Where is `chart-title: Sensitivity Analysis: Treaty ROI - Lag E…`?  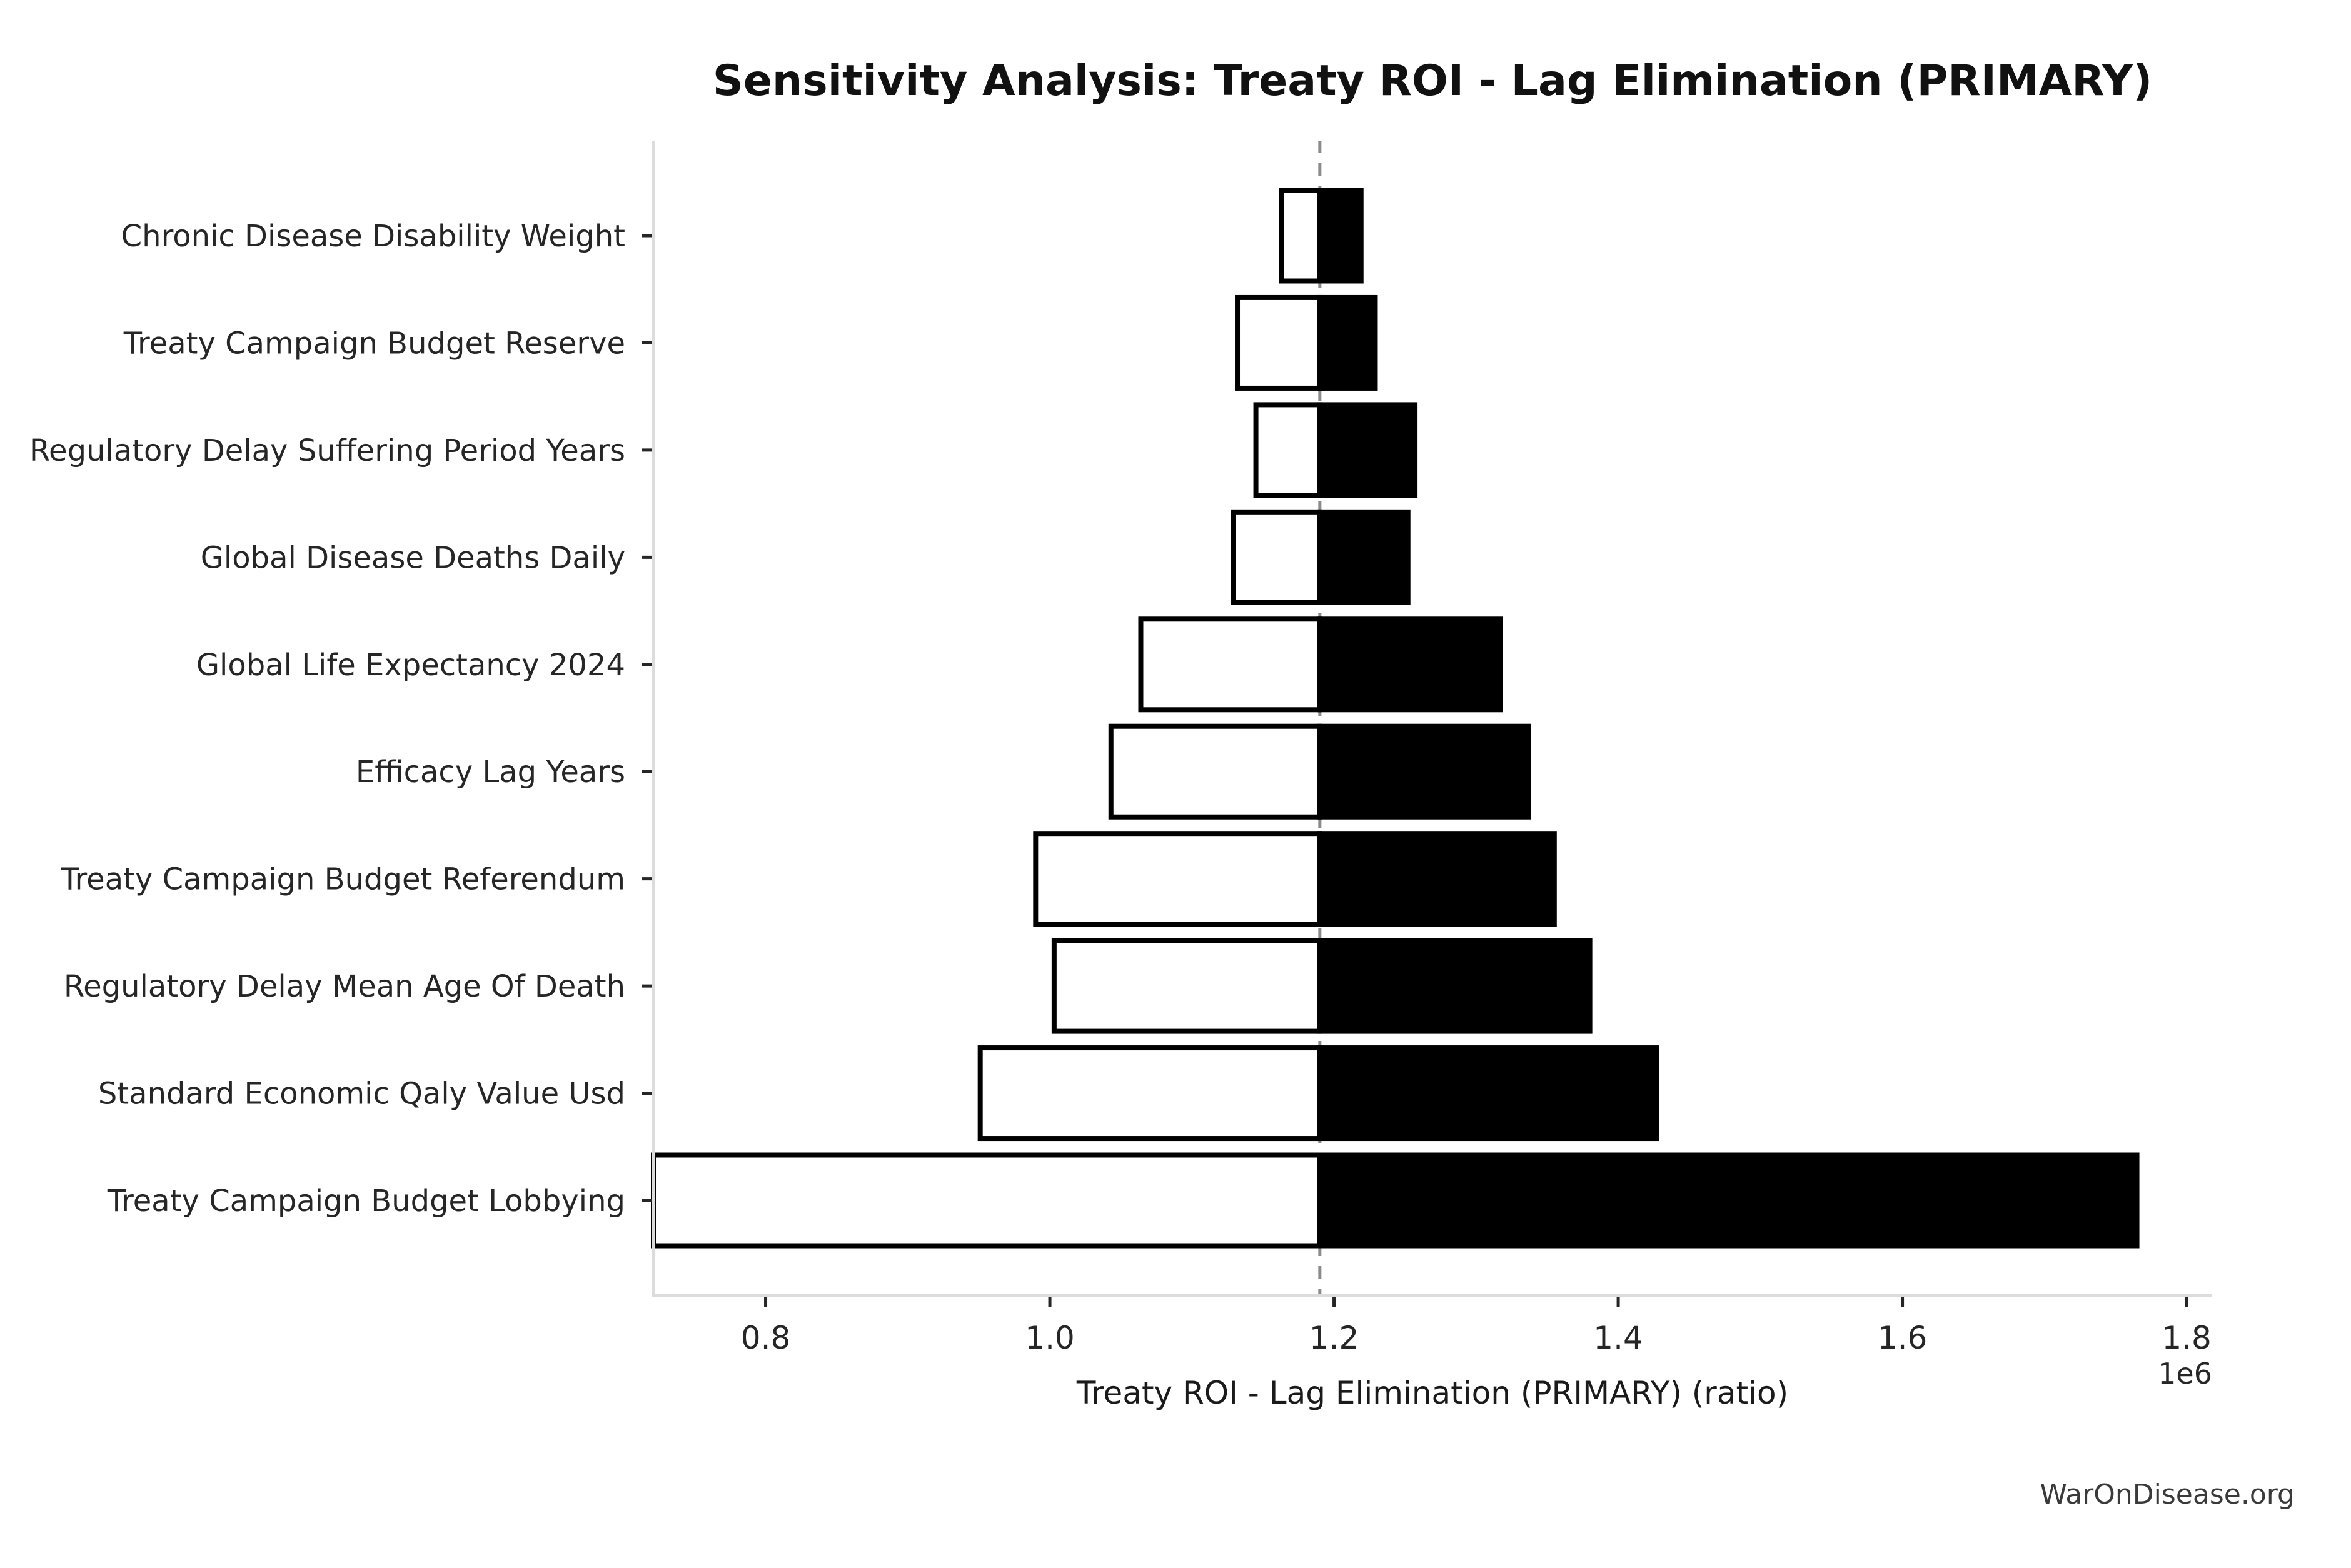
chart-title: Sensitivity Analysis: Treaty ROI - Lag E… is located at coordinates (1432, 81).